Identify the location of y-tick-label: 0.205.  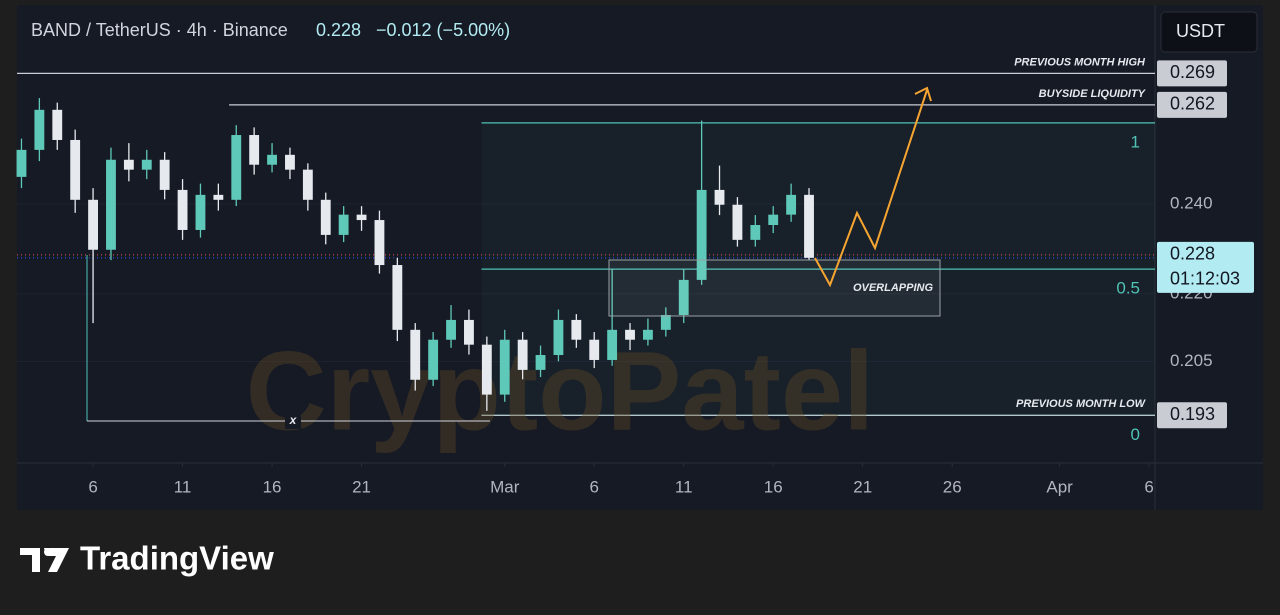
(1191, 360).